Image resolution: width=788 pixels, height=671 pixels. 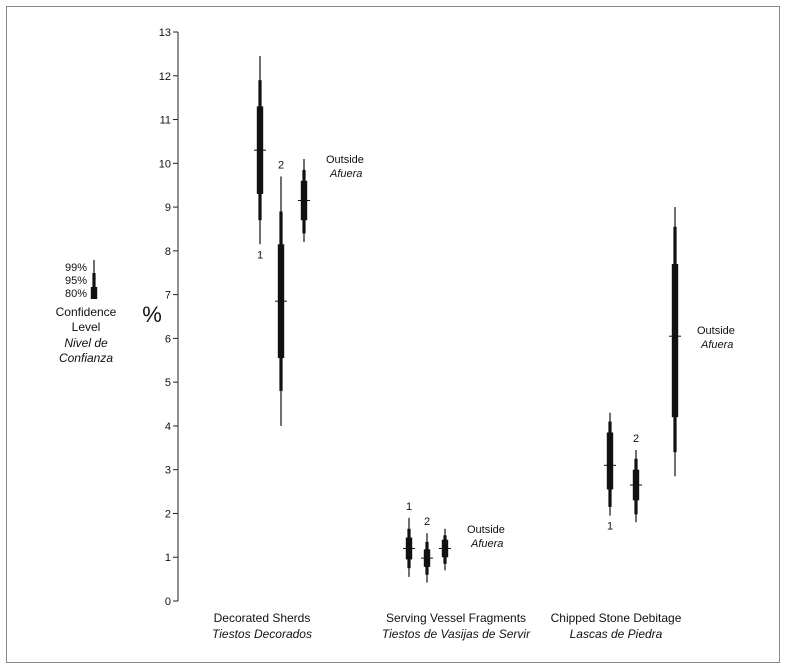 I want to click on legend-level: 80%, so click(x=76, y=294).